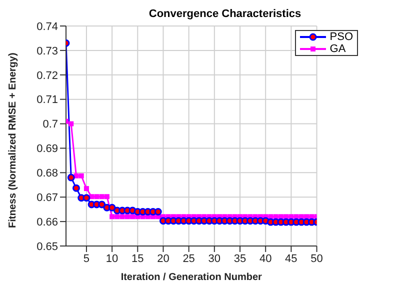 The height and width of the screenshot is (295, 412). Describe the element at coordinates (341, 37) in the screenshot. I see `legend-label: PSO` at that location.